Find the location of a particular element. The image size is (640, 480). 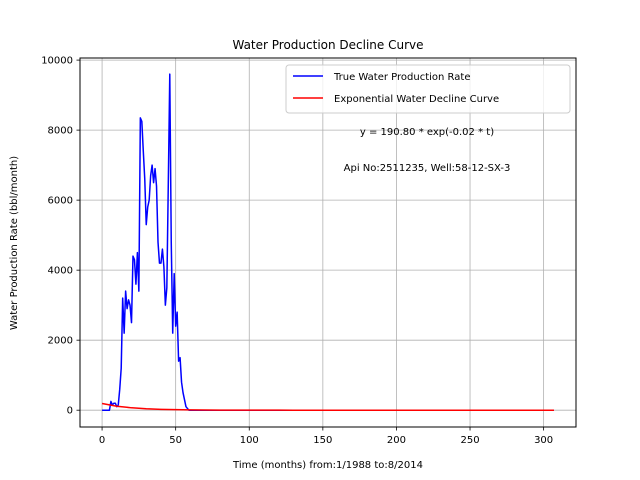

y-tick-label: 4000 is located at coordinates (60, 271).